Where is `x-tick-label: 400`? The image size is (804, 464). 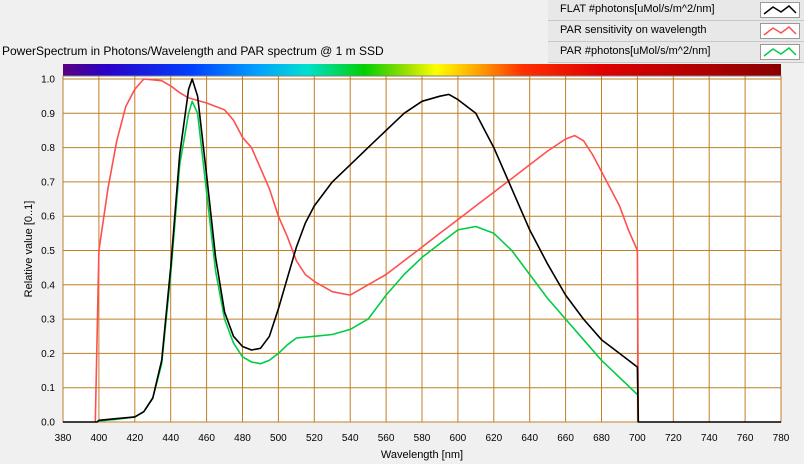
x-tick-label: 400 is located at coordinates (99, 438).